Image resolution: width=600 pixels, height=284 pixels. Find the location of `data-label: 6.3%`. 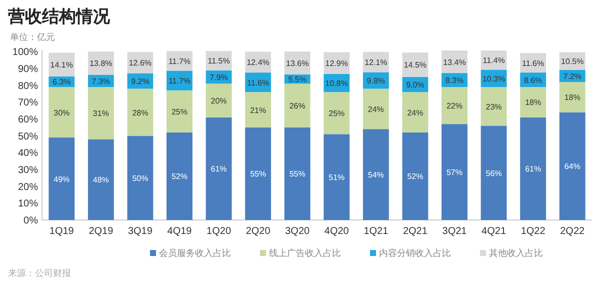

data-label: 6.3% is located at coordinates (61, 82).